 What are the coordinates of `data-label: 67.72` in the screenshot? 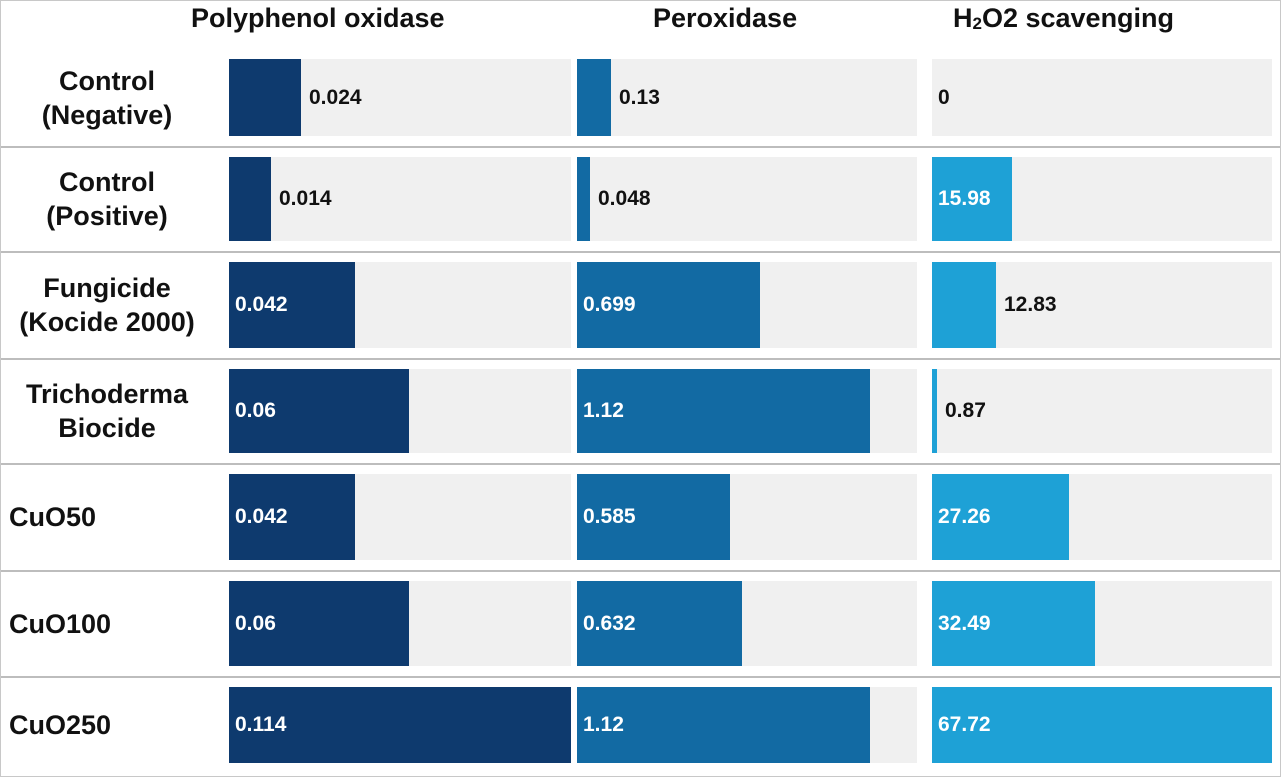 It's located at (964, 724).